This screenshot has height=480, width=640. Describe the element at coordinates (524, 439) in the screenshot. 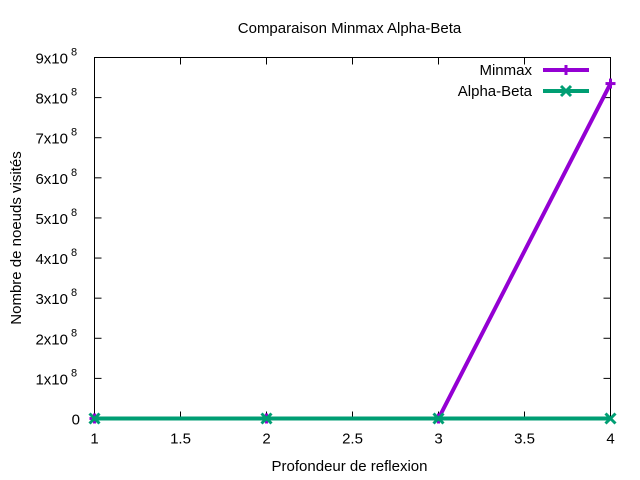

I see `x-tick-label: 3.5` at that location.